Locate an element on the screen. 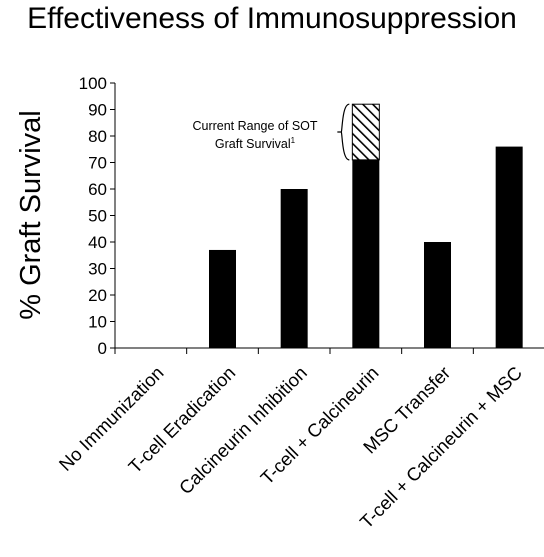 The height and width of the screenshot is (557, 544). y-tick-label: 40 is located at coordinates (97, 242).